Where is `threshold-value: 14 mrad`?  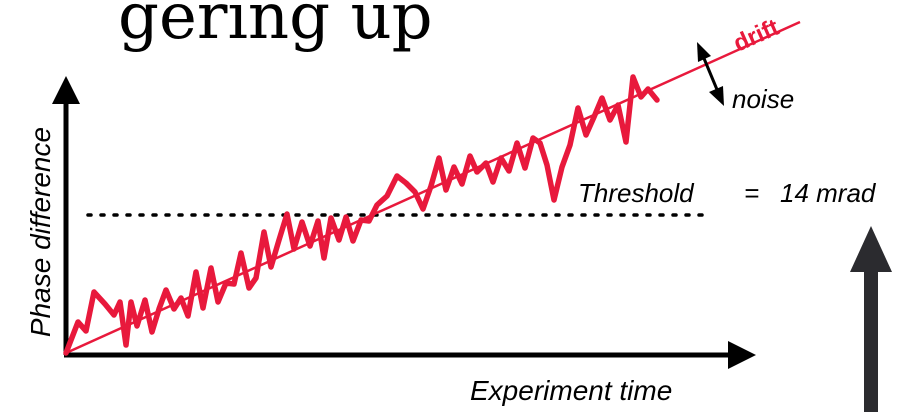
threshold-value: 14 mrad is located at coordinates (828, 193).